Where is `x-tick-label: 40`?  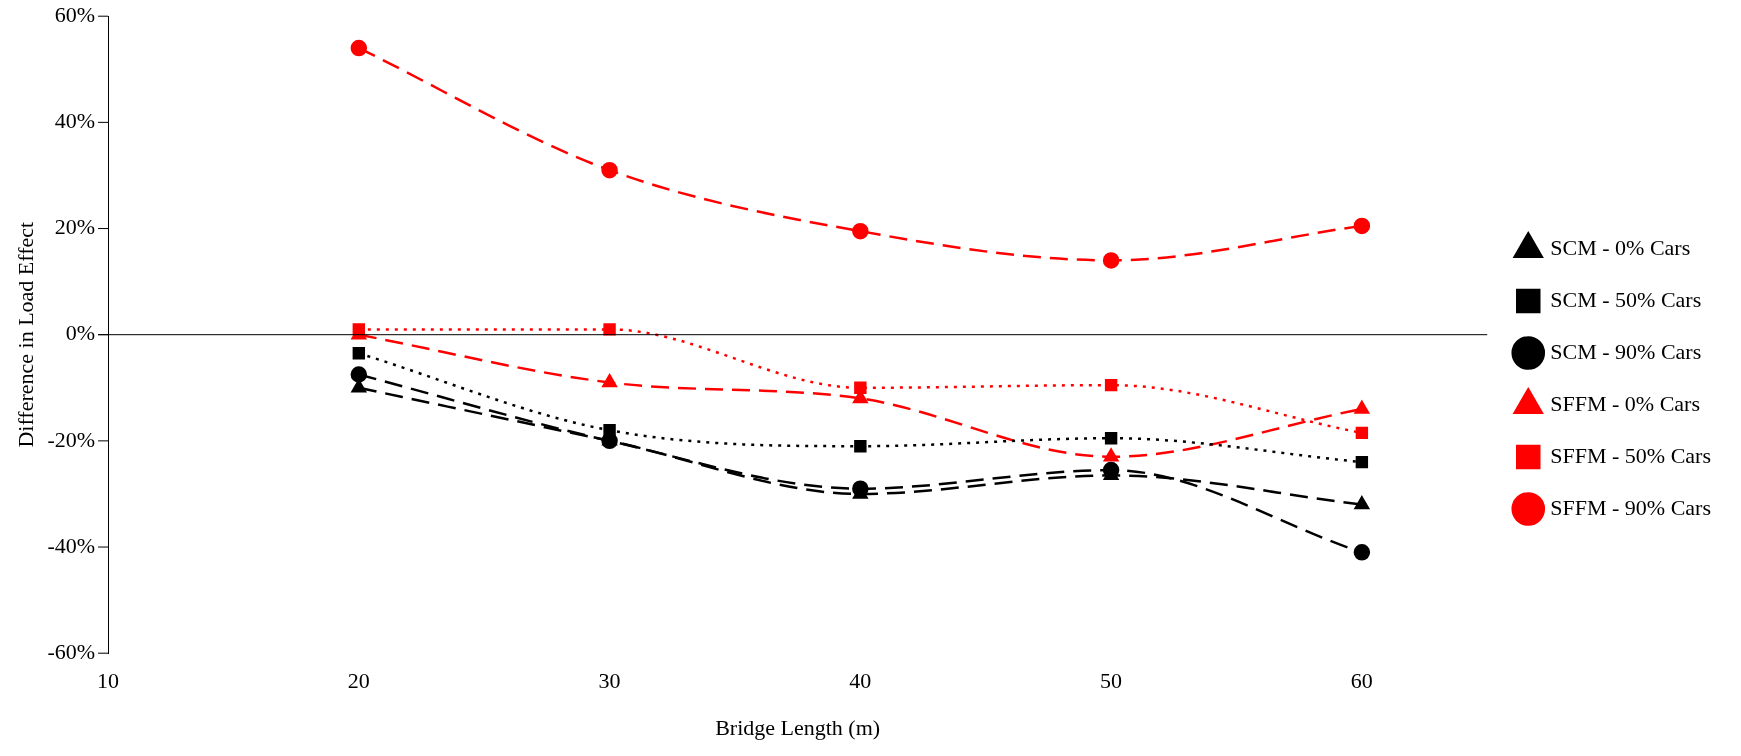 x-tick-label: 40 is located at coordinates (860, 681).